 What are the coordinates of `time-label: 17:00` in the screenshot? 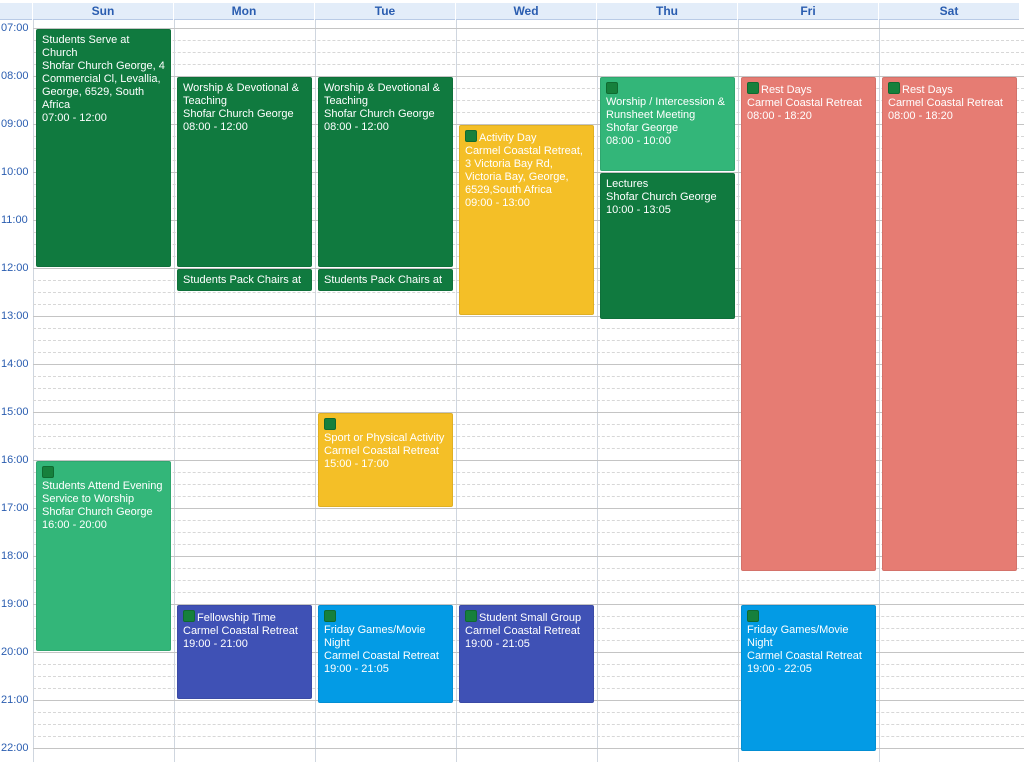 It's located at (15, 508).